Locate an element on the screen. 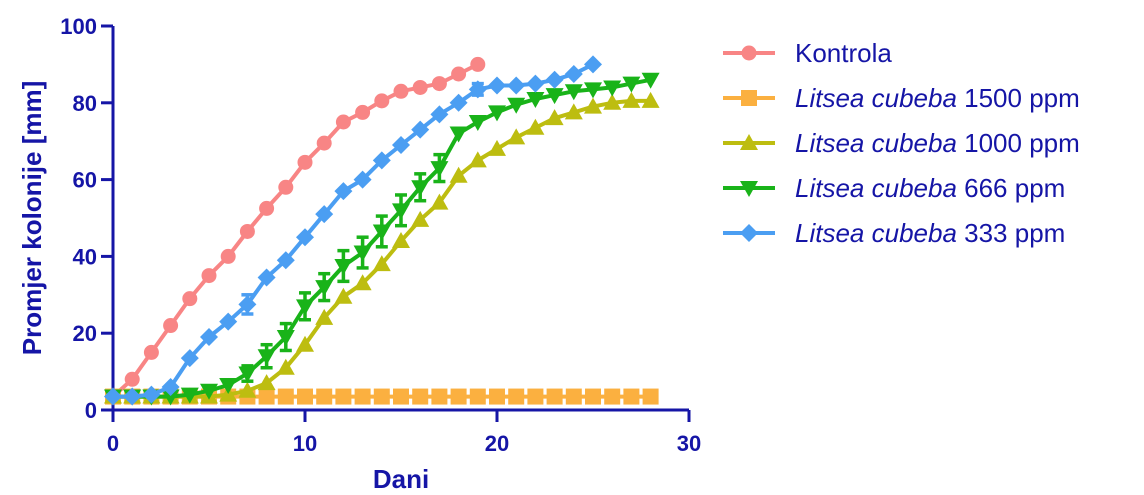  y-tick-label: 80 is located at coordinates (85, 103).